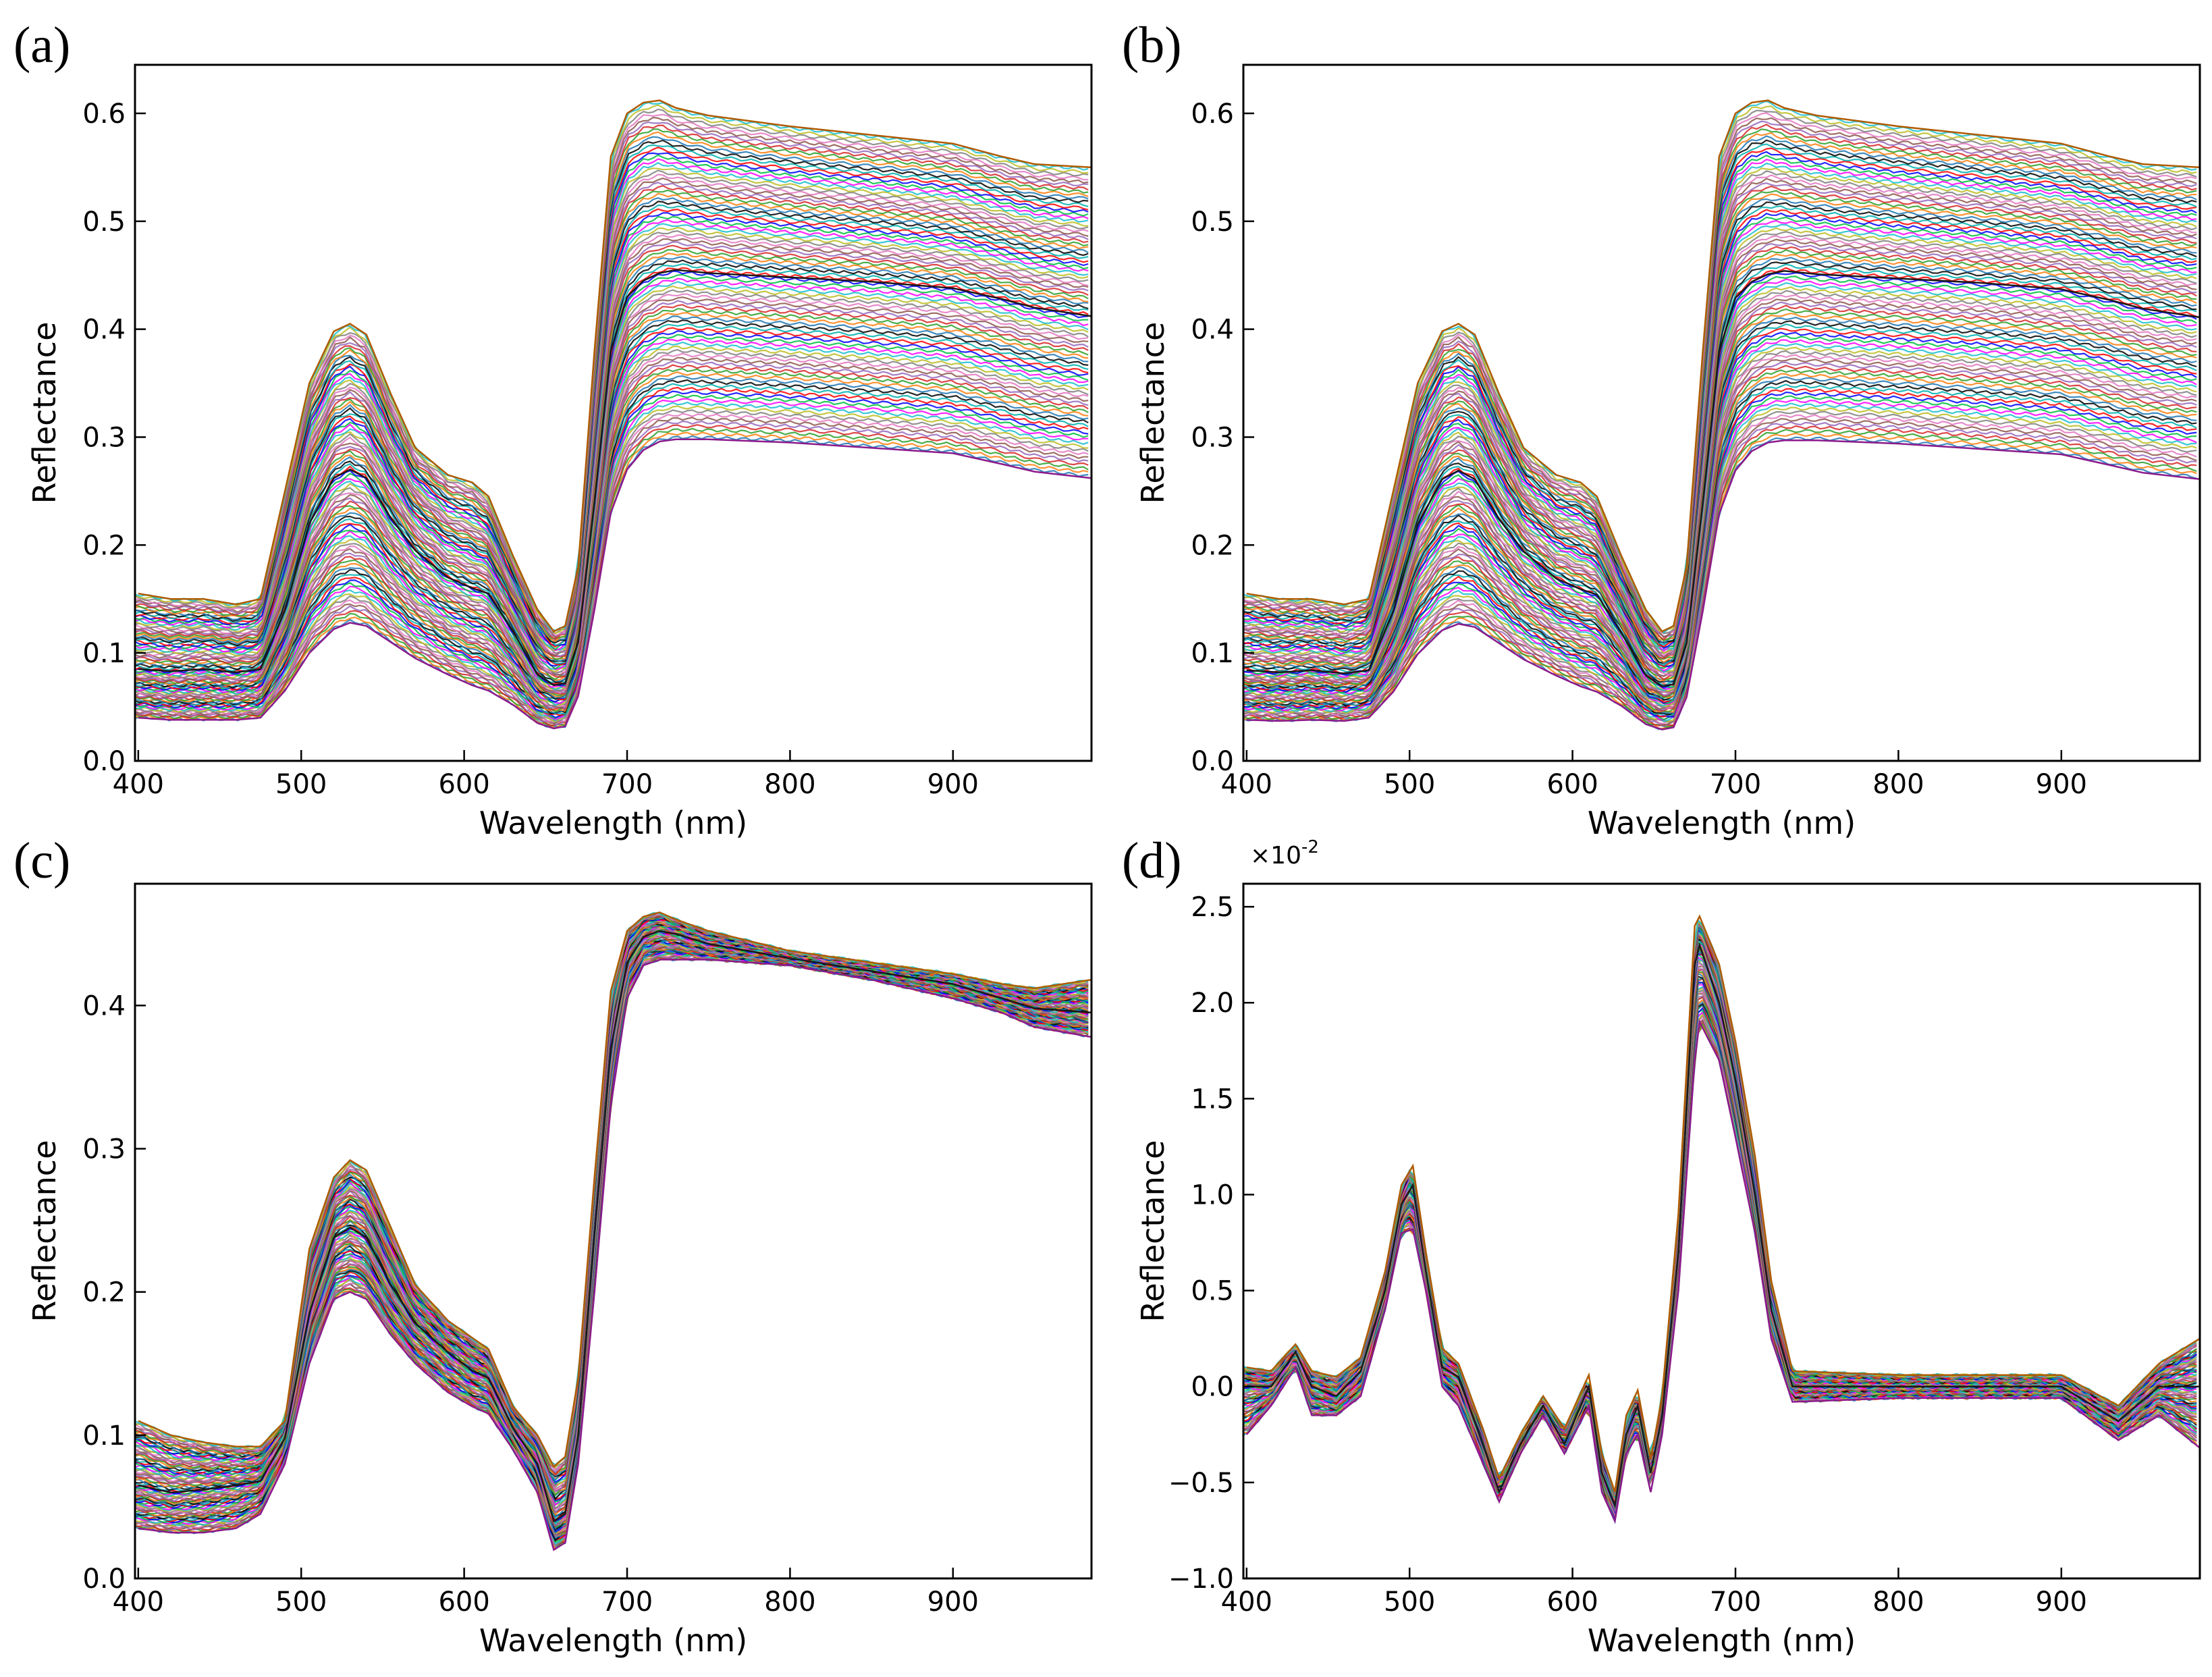  What do you see at coordinates (104, 1005) in the screenshot?
I see `y-tick-label: 0.4` at bounding box center [104, 1005].